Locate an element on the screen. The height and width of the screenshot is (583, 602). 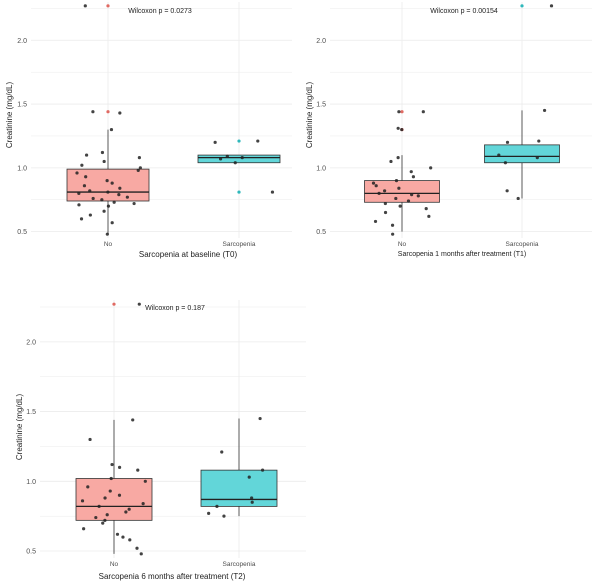
chart-title: Wilcoxon p = 0.00154 is located at coordinates (464, 11).